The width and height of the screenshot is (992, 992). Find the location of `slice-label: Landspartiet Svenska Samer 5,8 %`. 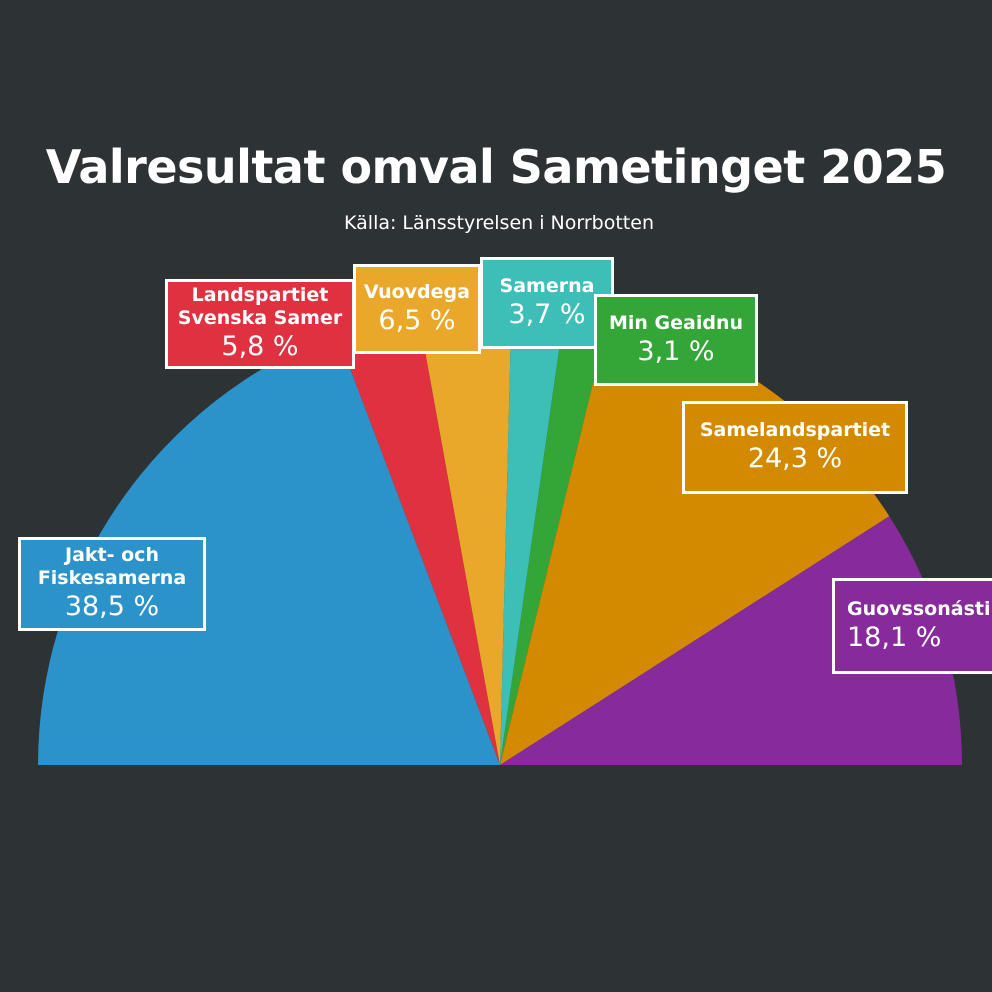

slice-label: Landspartiet Svenska Samer 5,8 % is located at coordinates (260, 324).